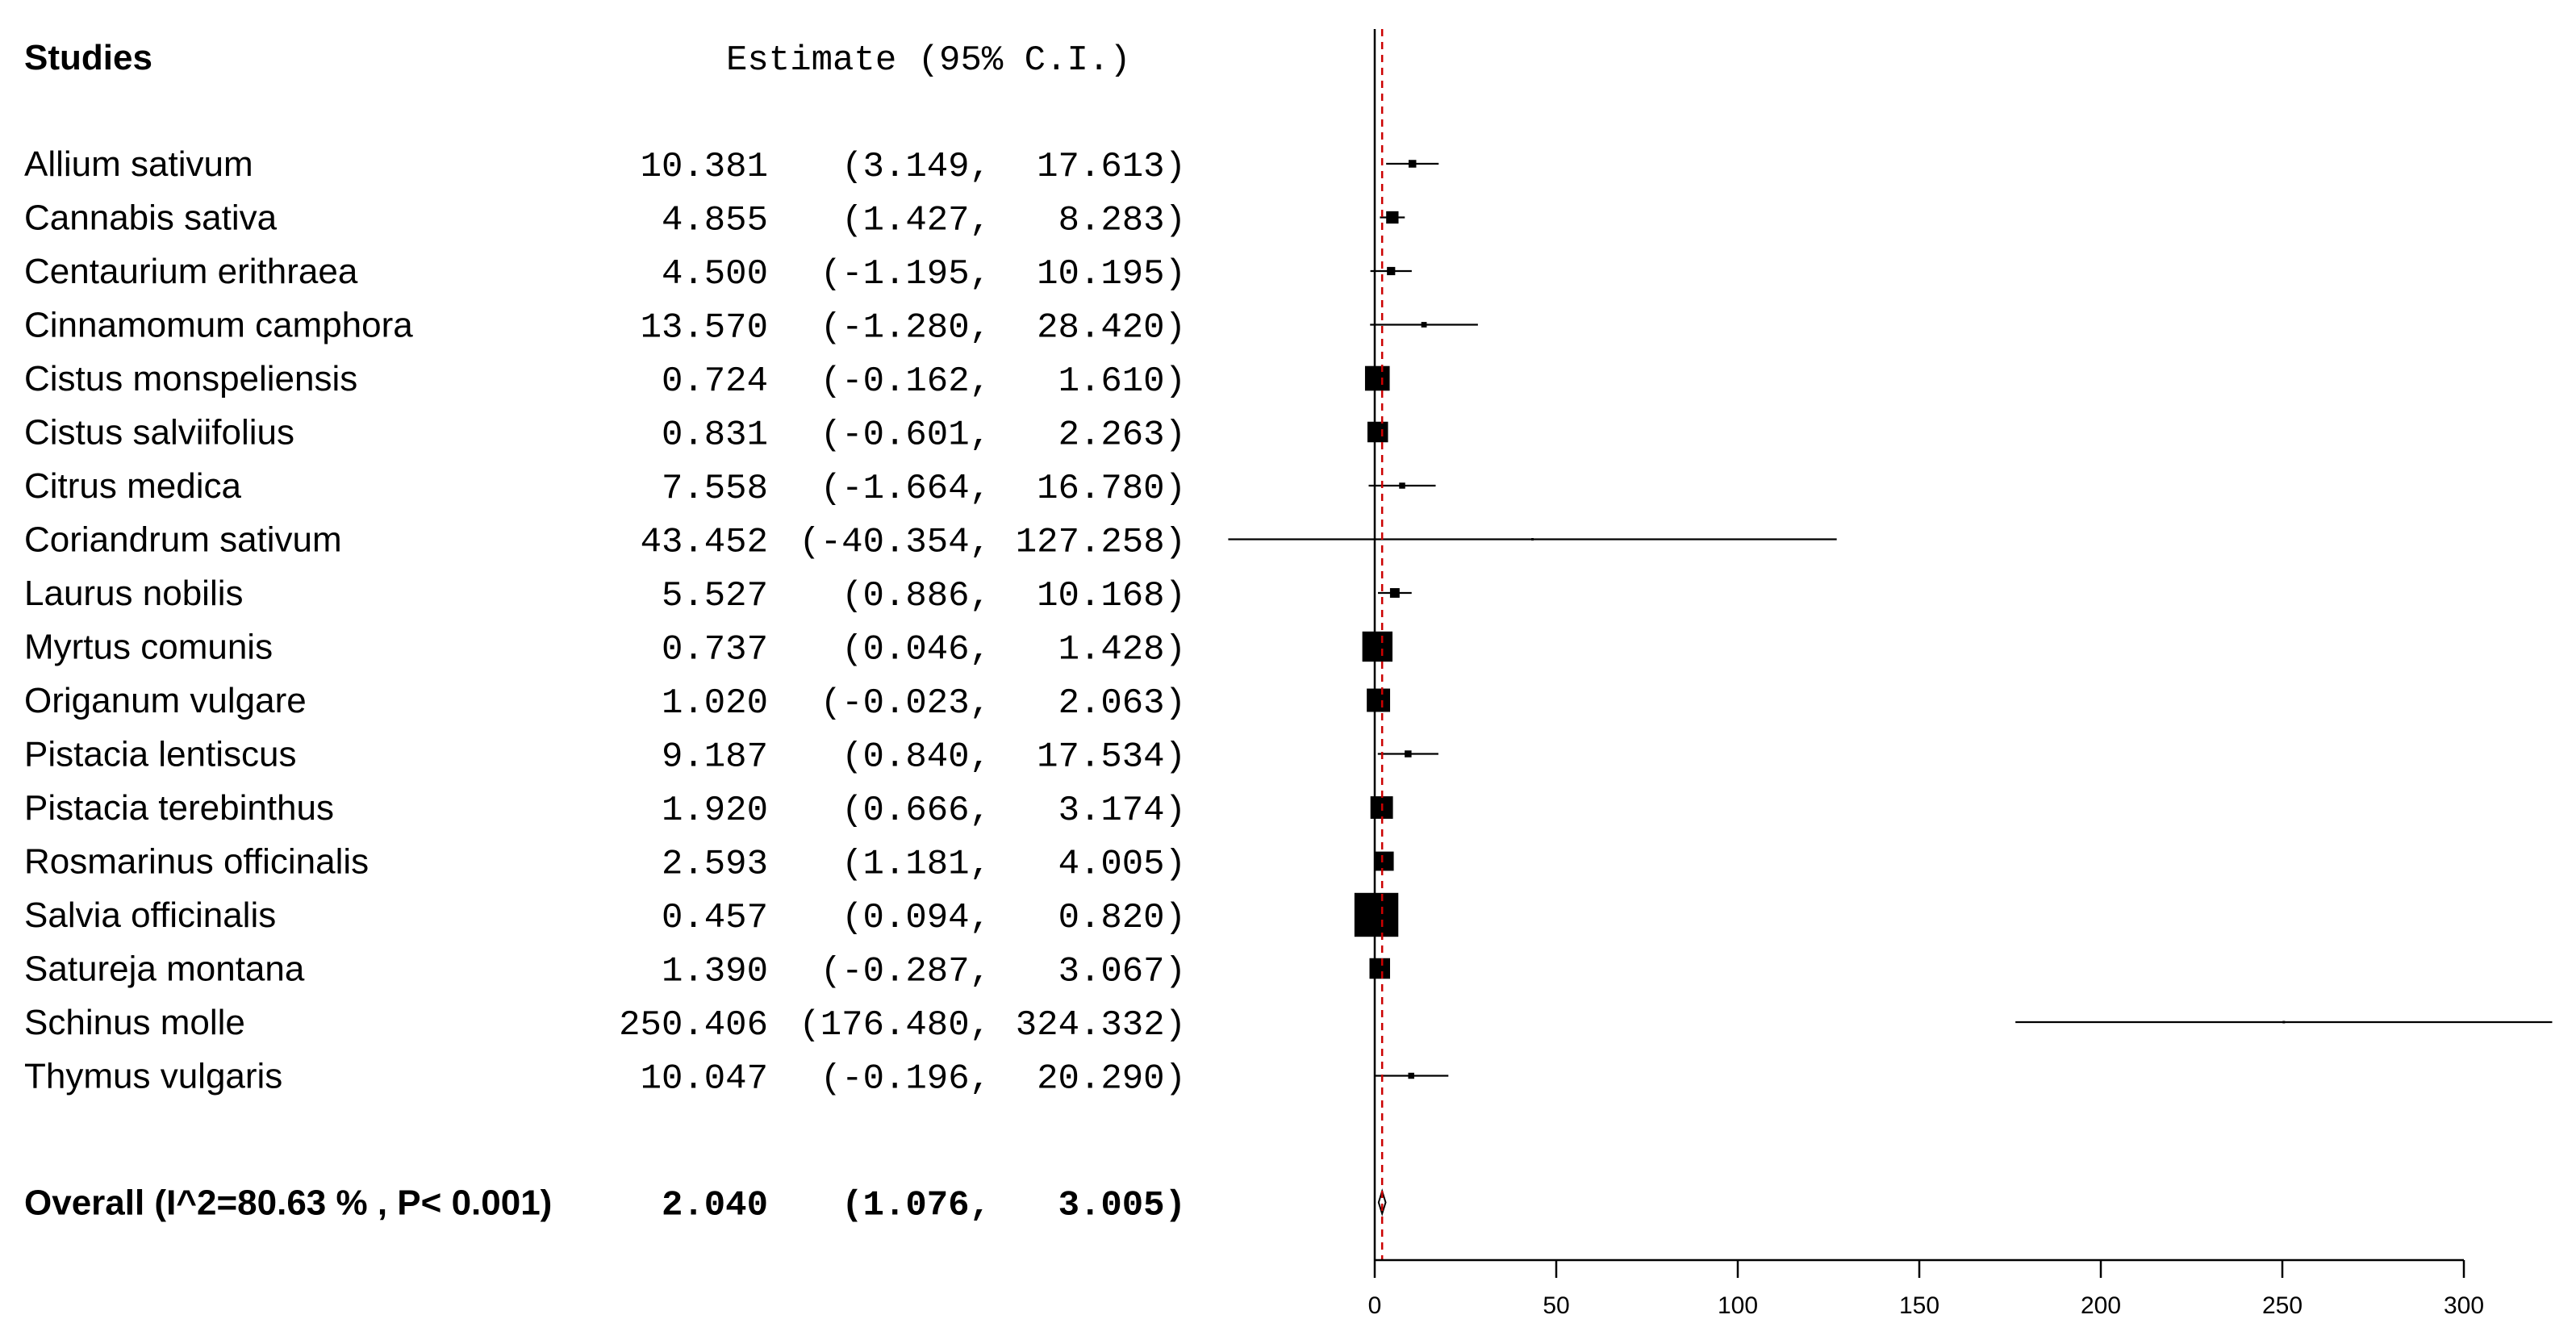 This screenshot has width=2576, height=1344. I want to click on study-name: Satureja montana, so click(164, 969).